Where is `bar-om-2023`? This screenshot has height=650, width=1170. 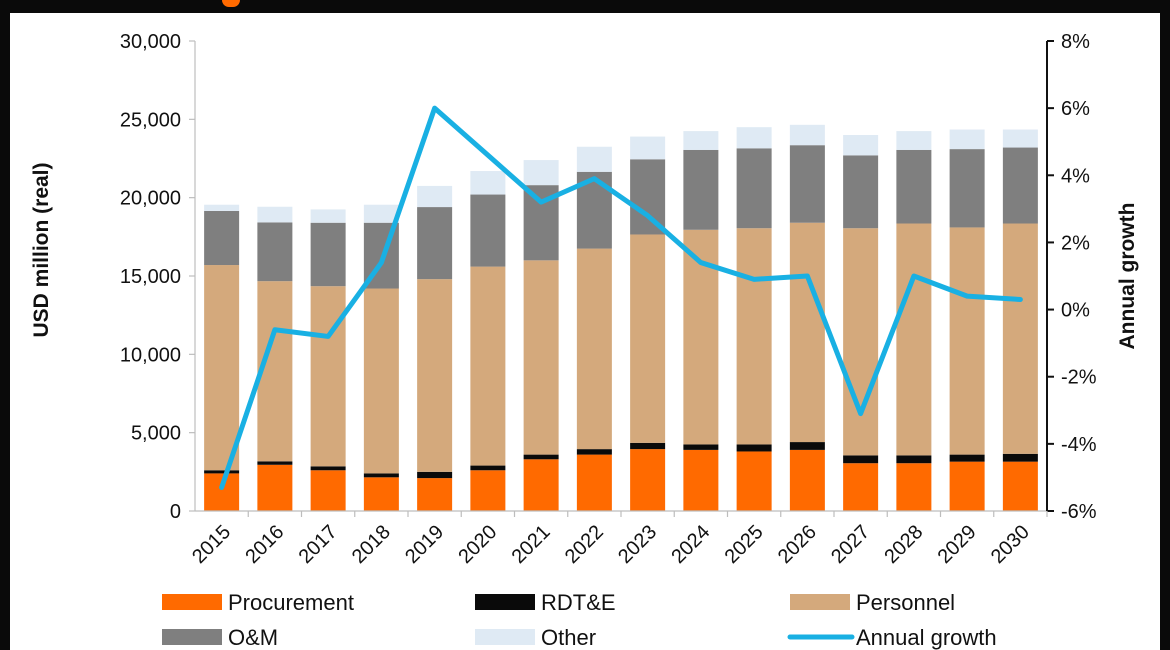
bar-om-2023 is located at coordinates (648, 197).